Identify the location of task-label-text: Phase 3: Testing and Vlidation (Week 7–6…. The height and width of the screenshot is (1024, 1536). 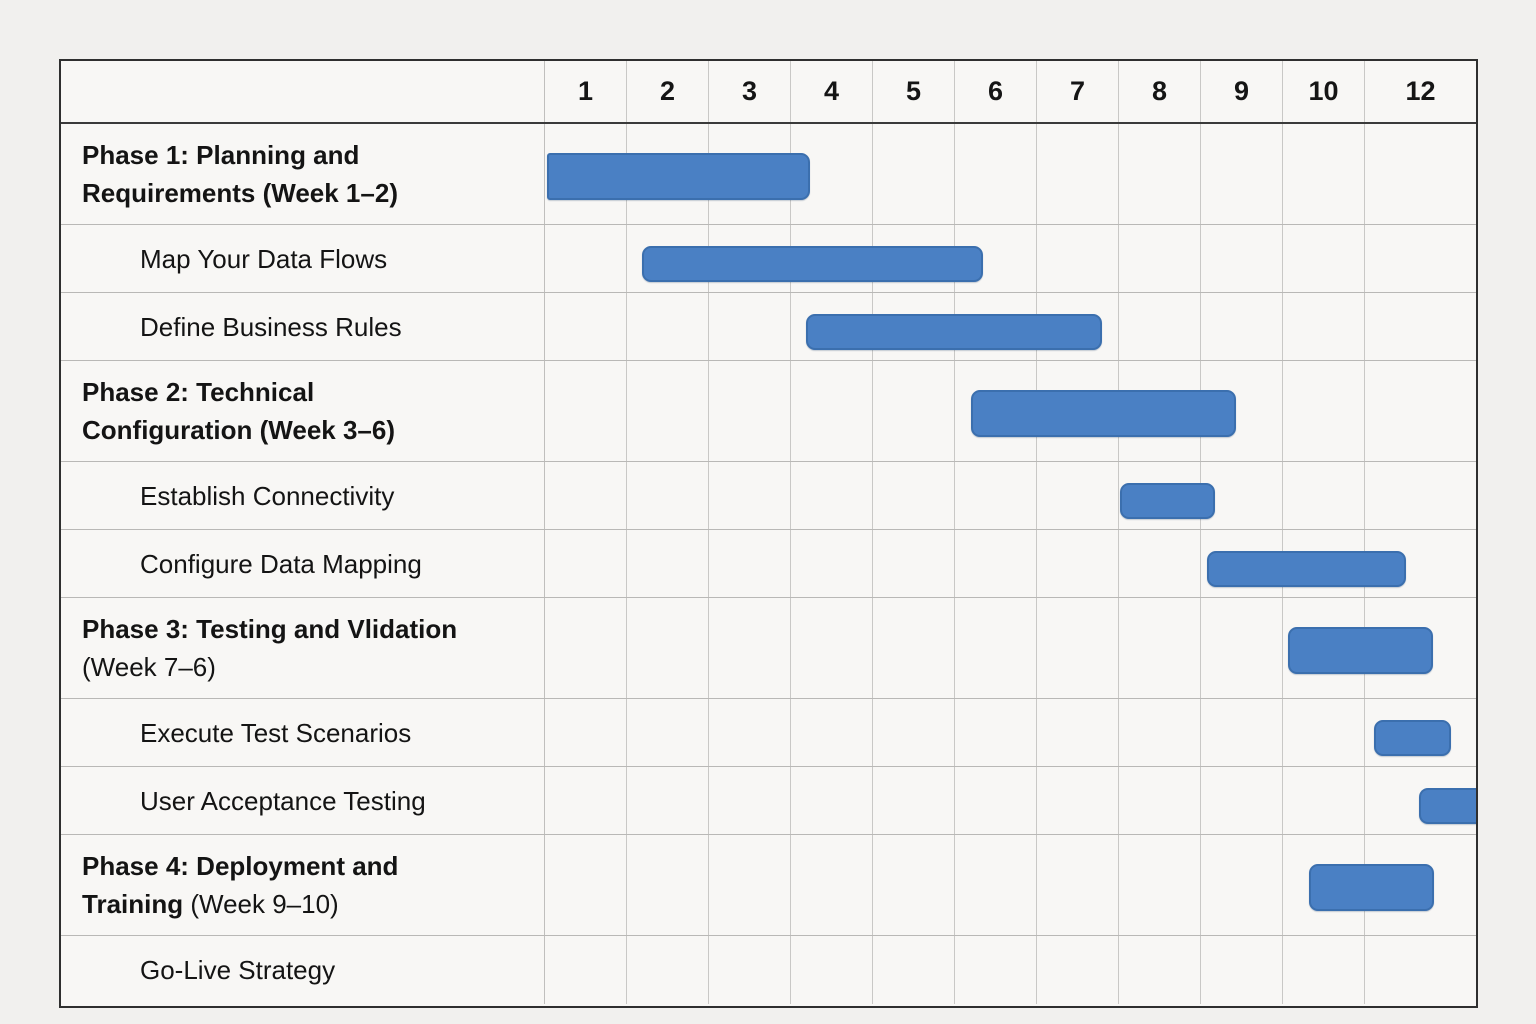
(269, 648).